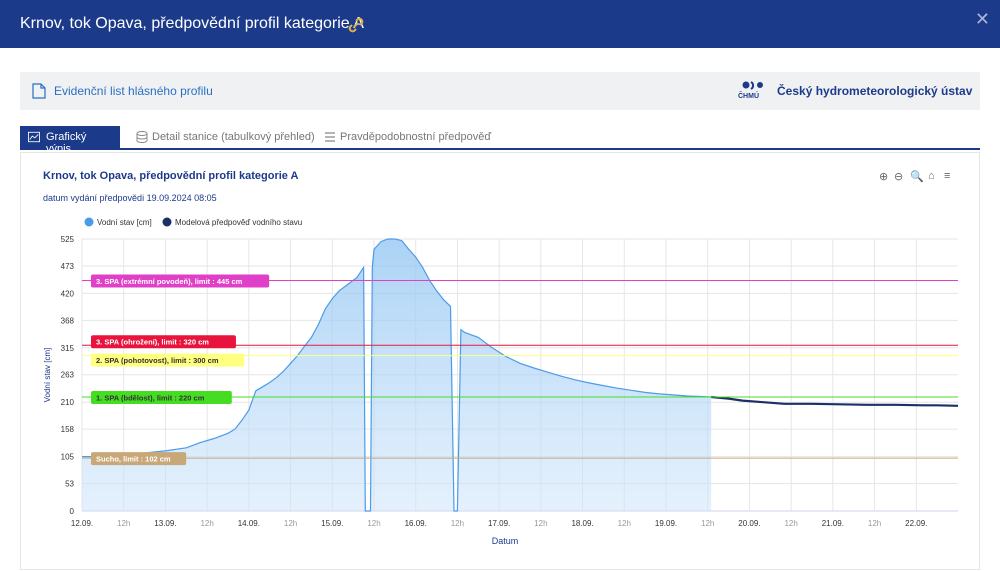  Describe the element at coordinates (947, 176) in the screenshot. I see `menu-icon: ≡` at that location.